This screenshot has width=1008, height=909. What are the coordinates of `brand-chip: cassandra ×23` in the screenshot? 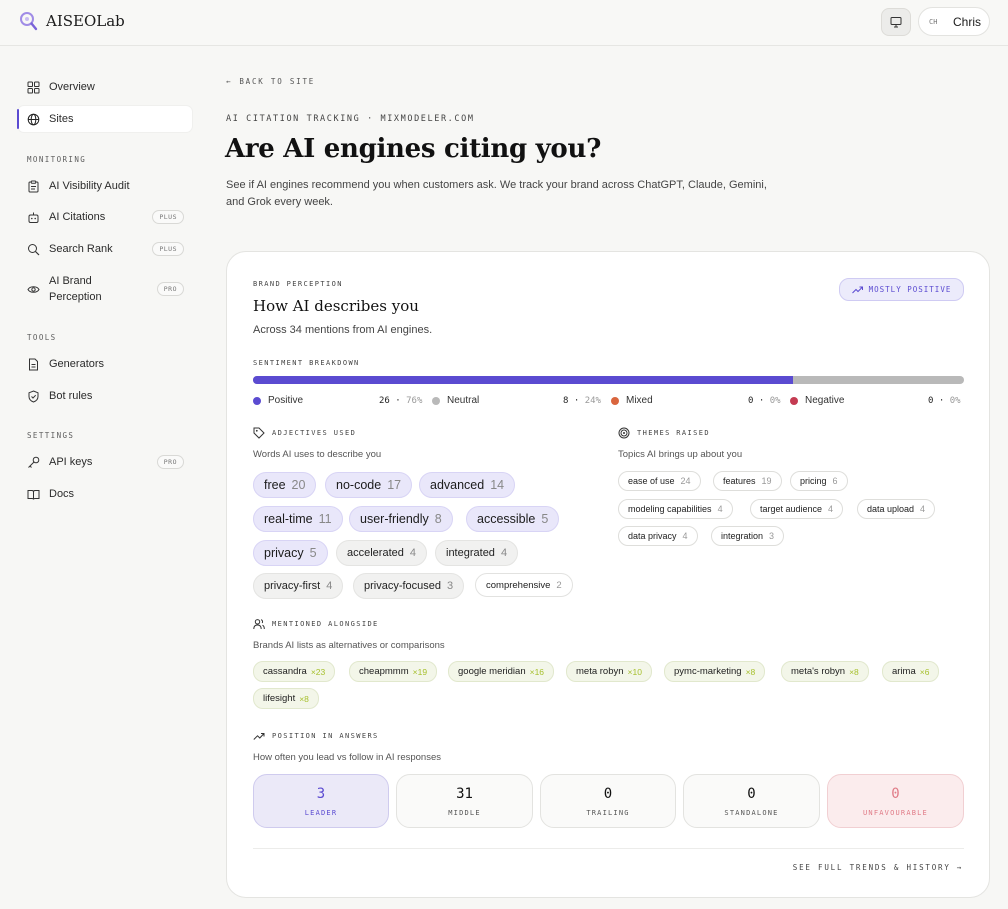 It's located at (294, 671).